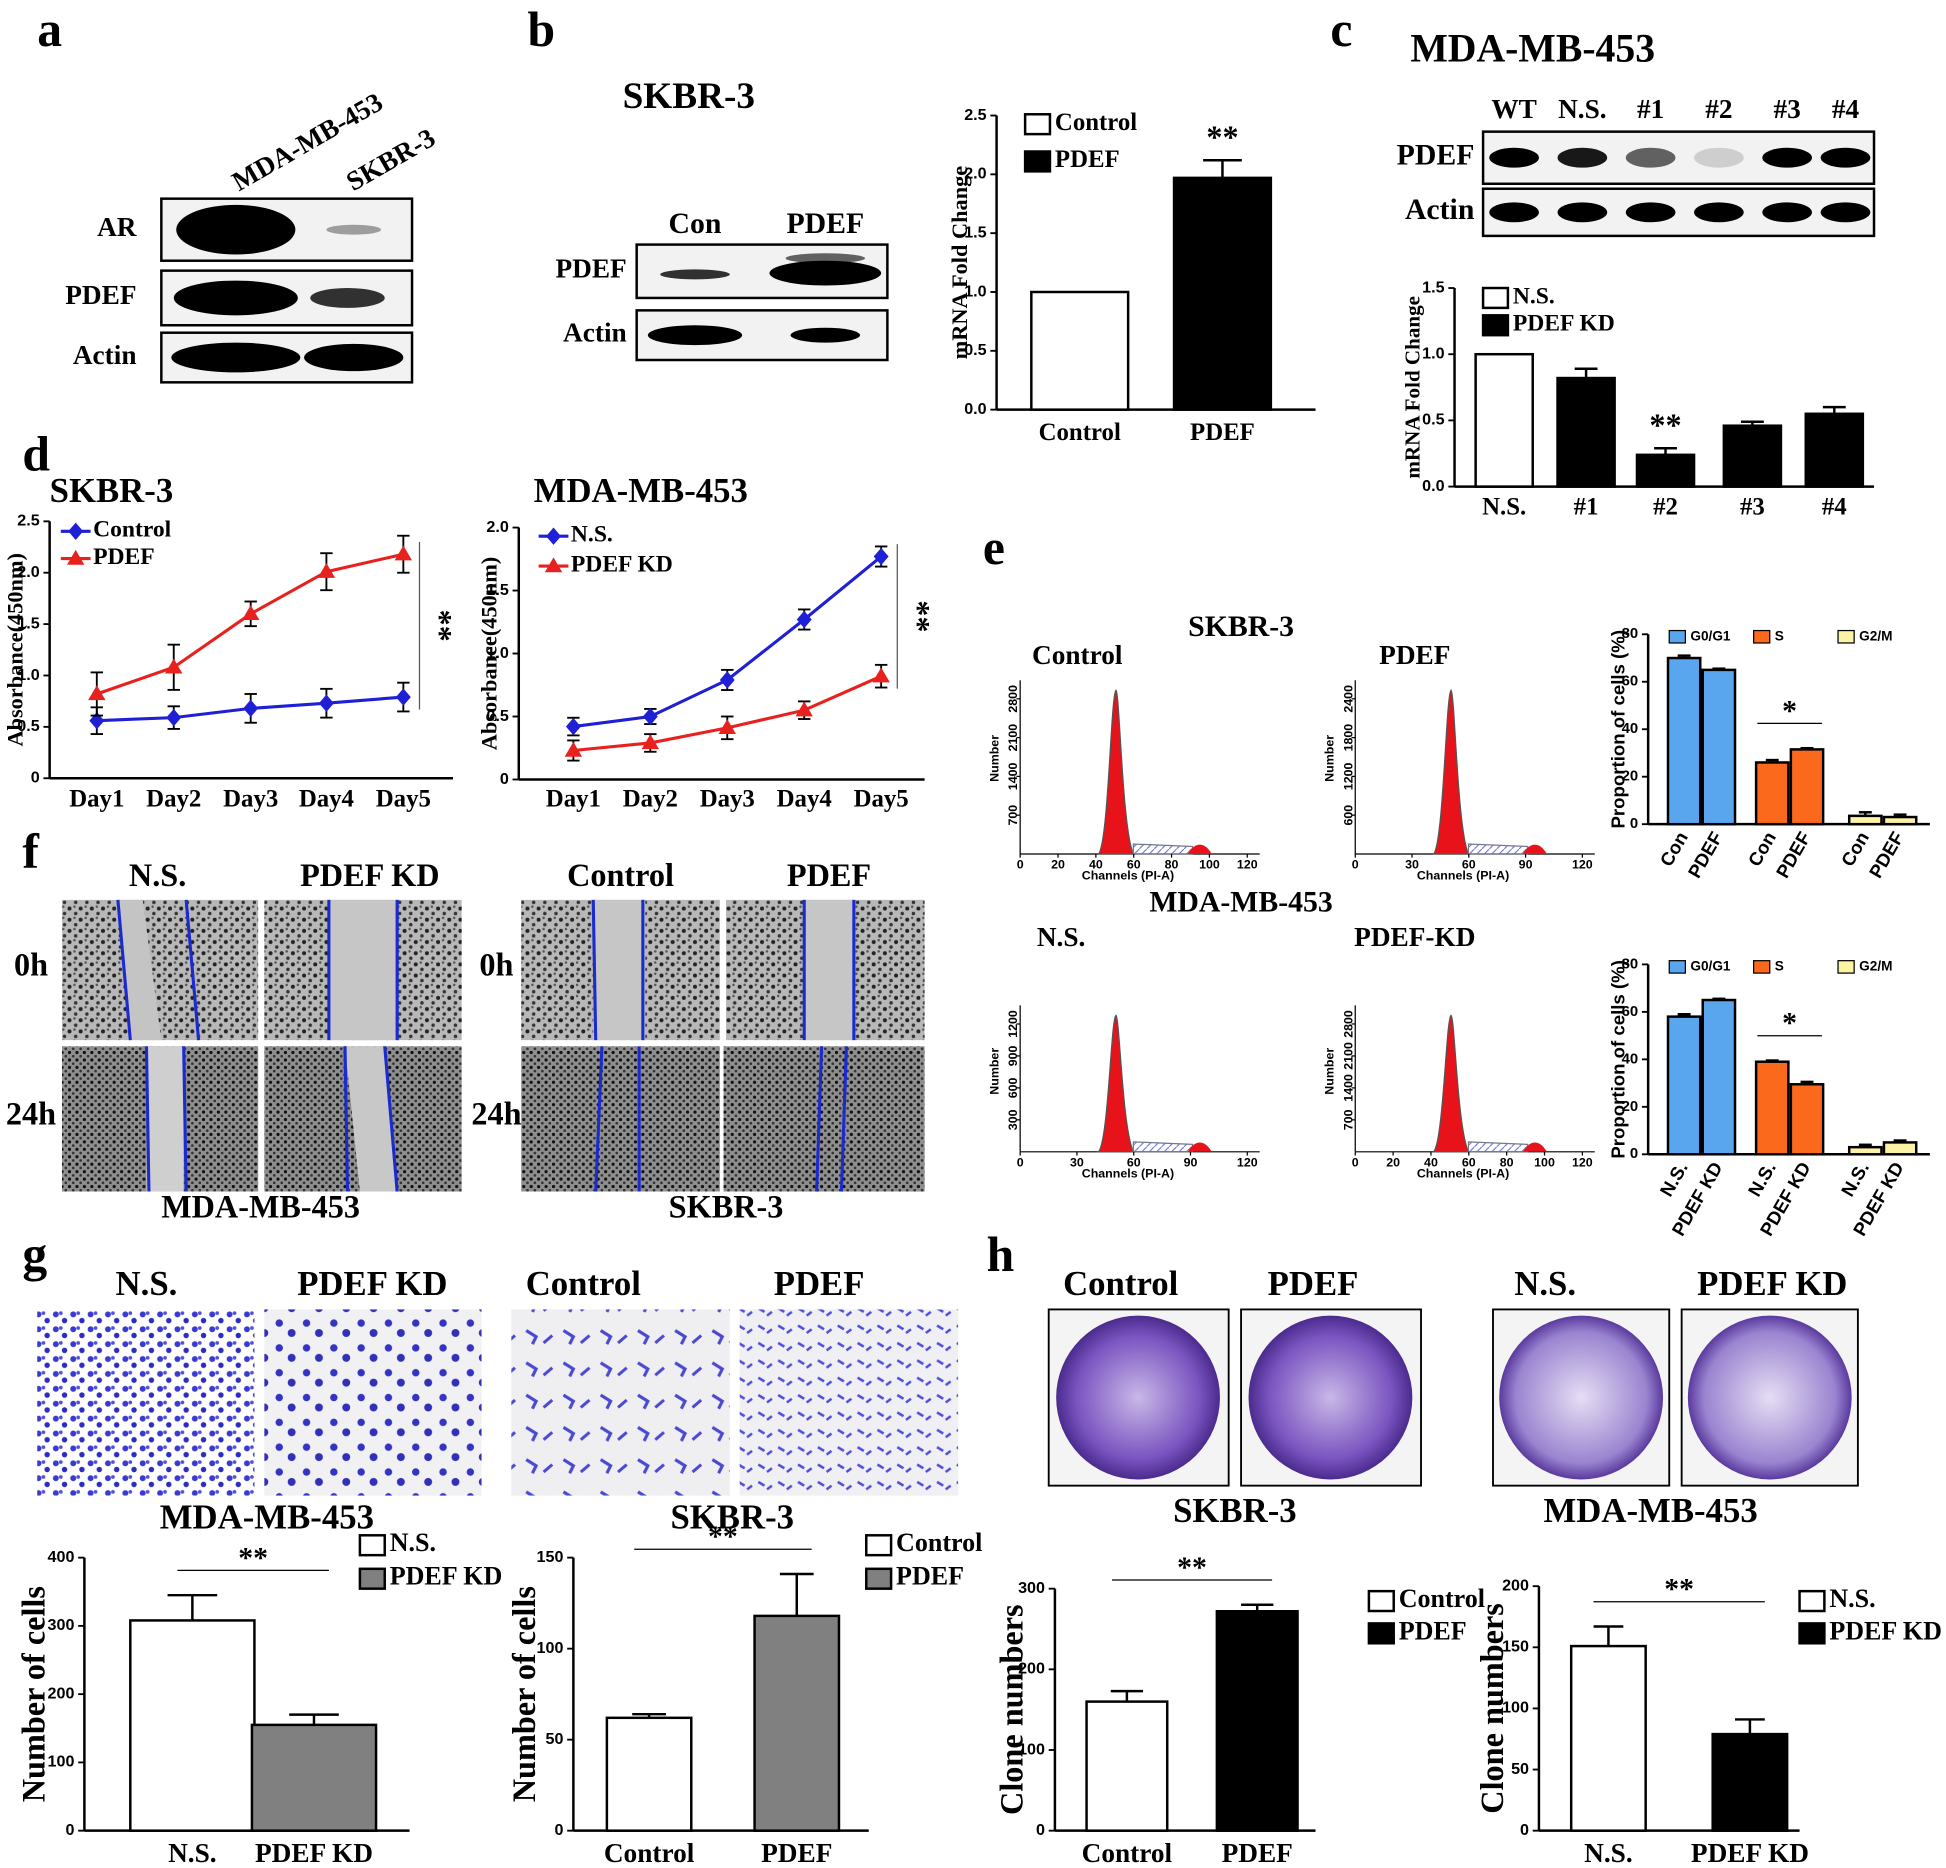 Image resolution: width=1946 pixels, height=1868 pixels. Describe the element at coordinates (96, 798) in the screenshot. I see `x-tick-label: Day1` at that location.